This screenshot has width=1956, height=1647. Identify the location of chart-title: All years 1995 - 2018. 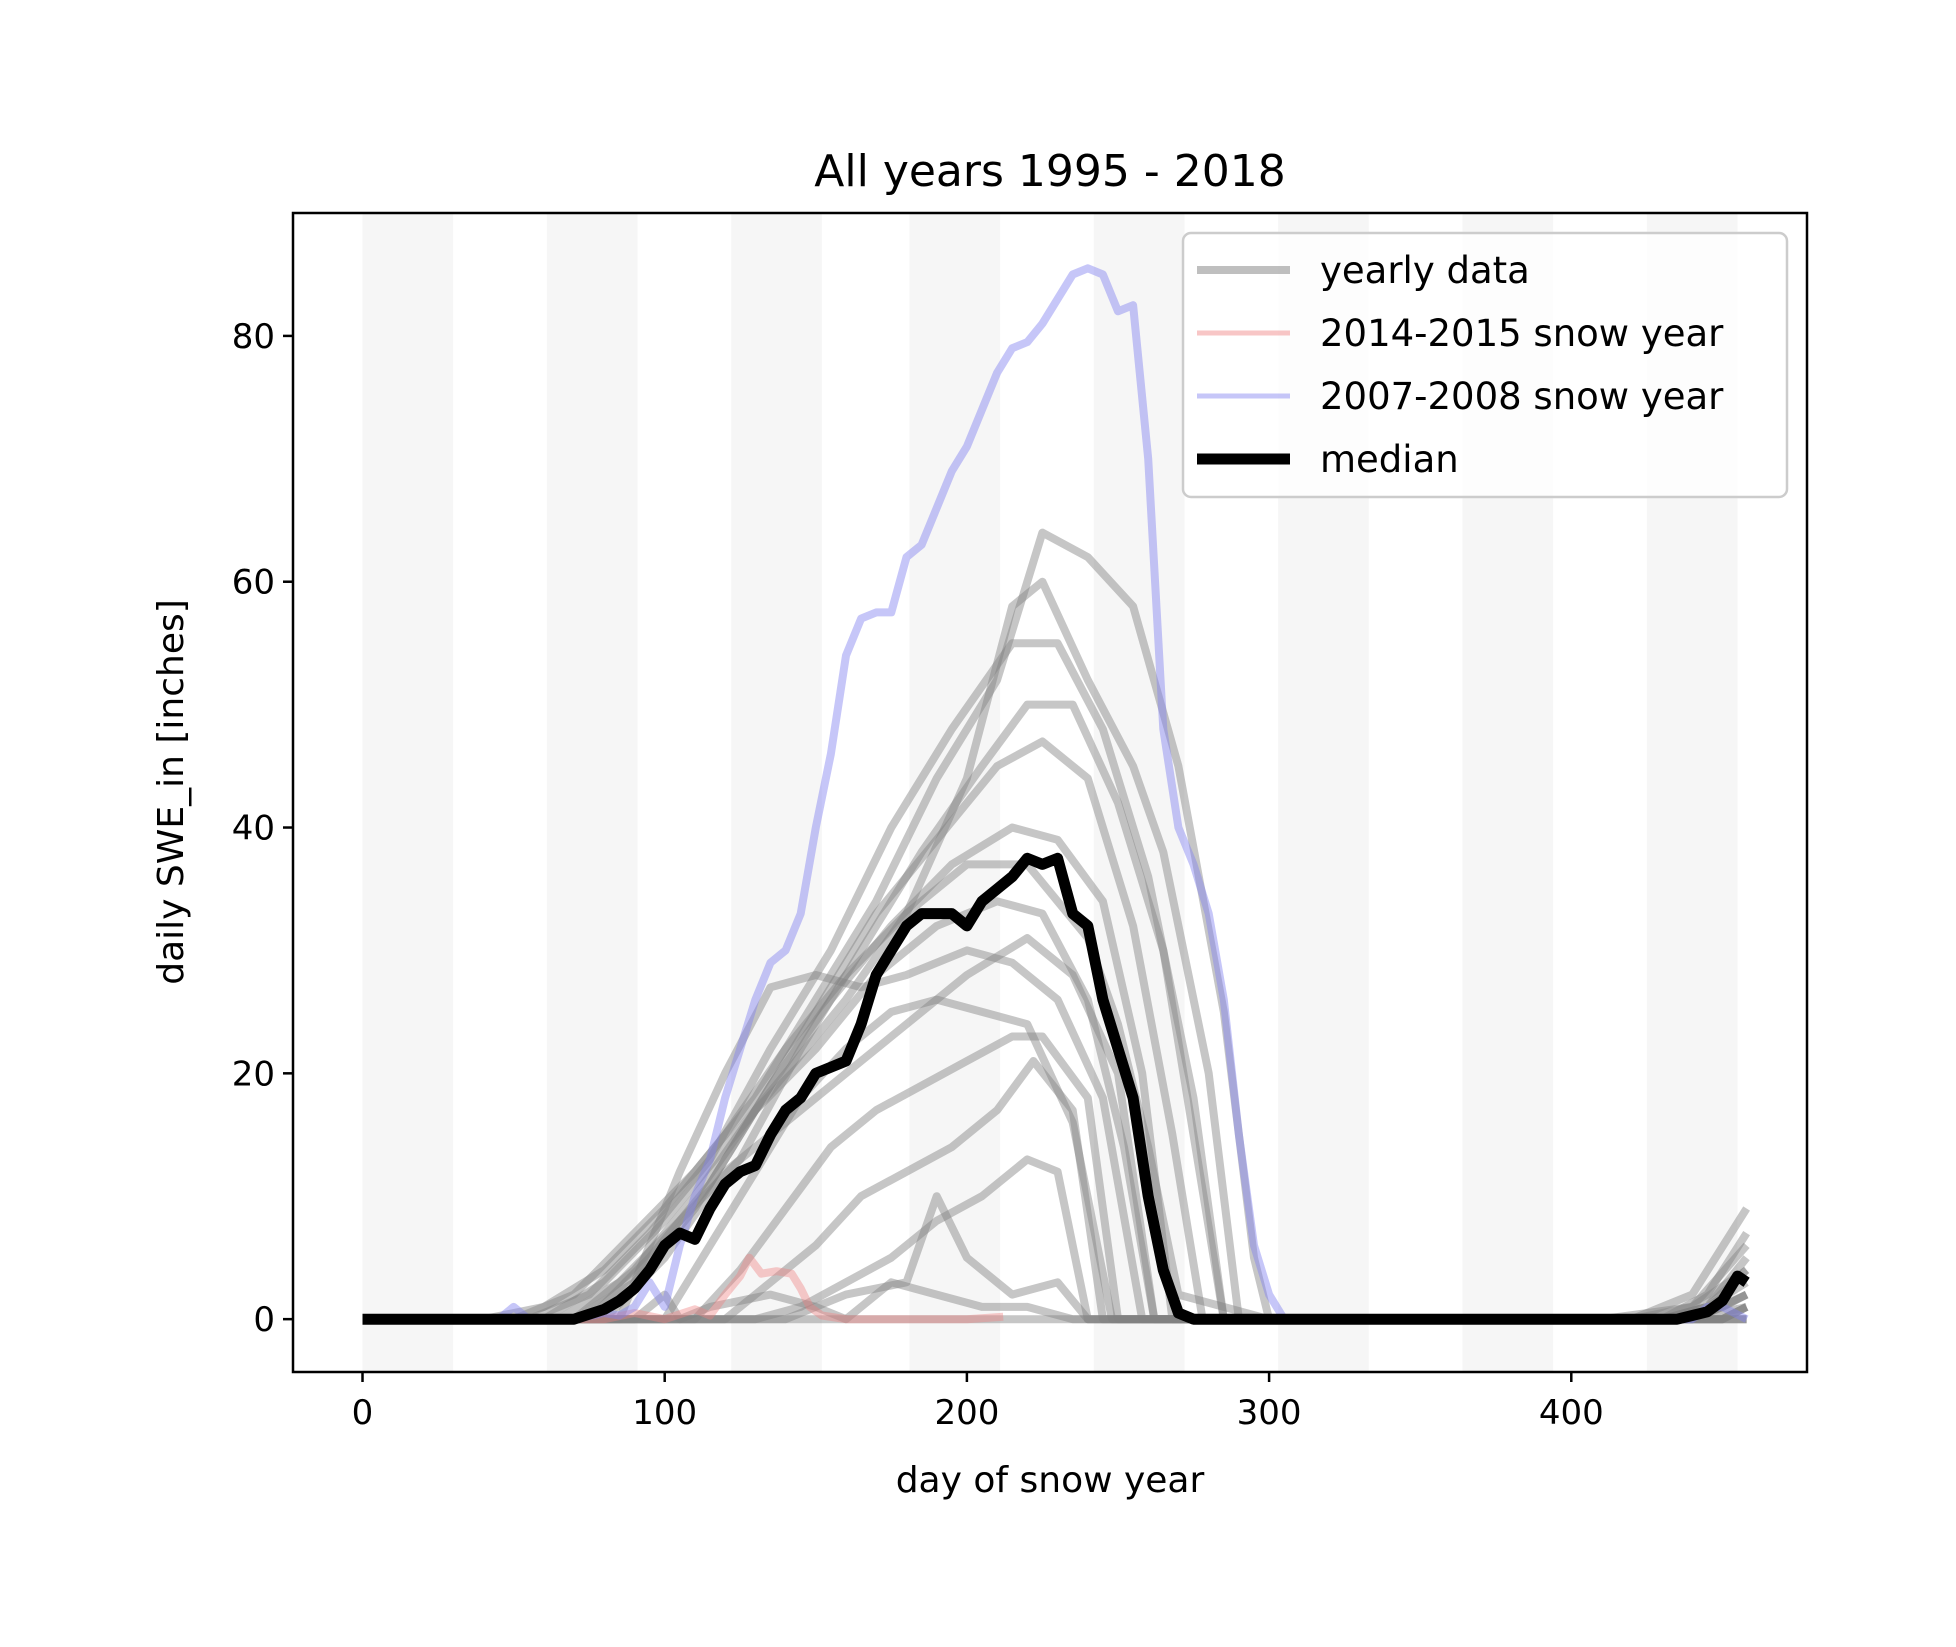
(1049, 171).